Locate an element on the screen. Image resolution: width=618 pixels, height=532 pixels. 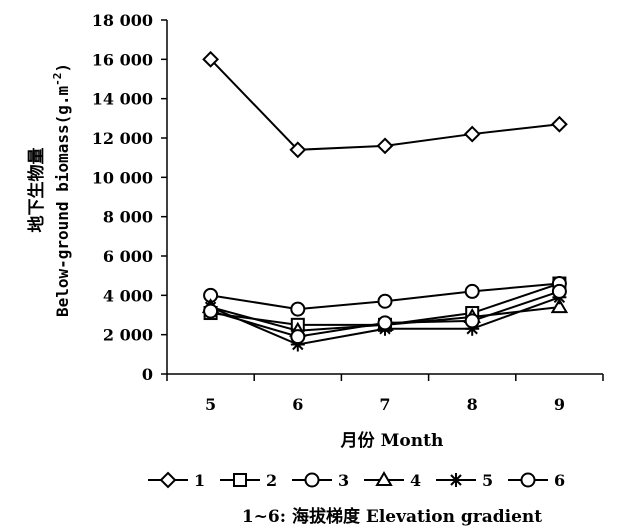
legend-item-3: 3 is located at coordinates (320, 480).